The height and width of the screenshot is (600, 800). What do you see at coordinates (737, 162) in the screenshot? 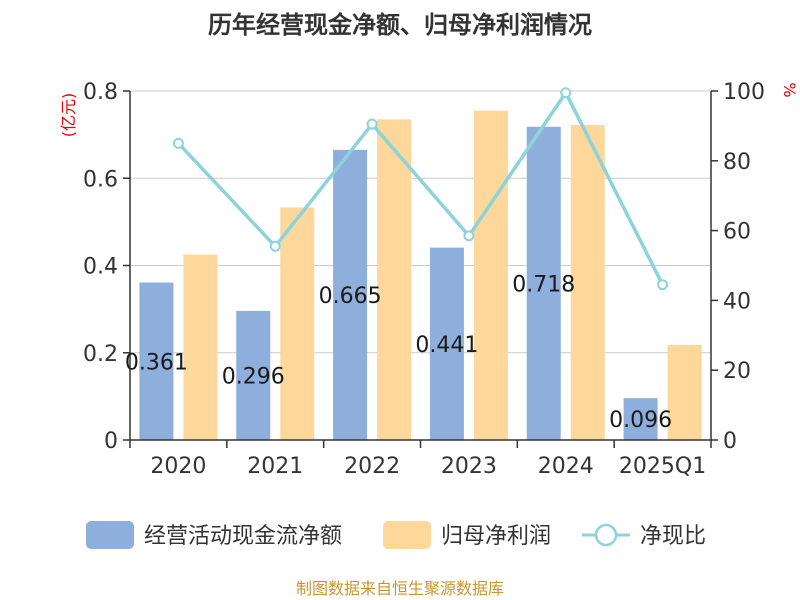
I see `right-tick-label: 80` at bounding box center [737, 162].